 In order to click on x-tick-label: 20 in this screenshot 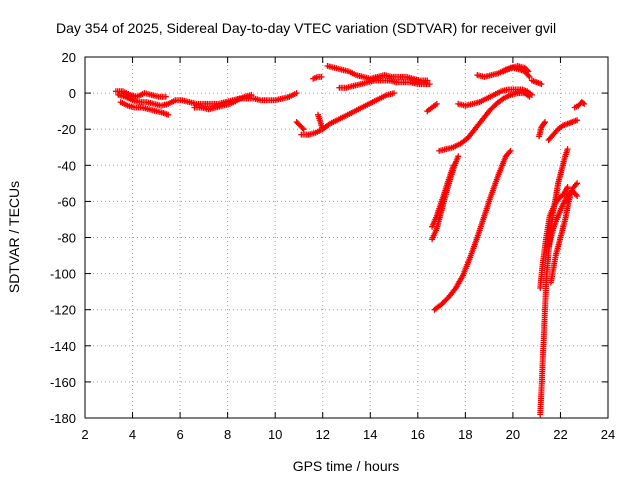, I will do `click(513, 434)`.